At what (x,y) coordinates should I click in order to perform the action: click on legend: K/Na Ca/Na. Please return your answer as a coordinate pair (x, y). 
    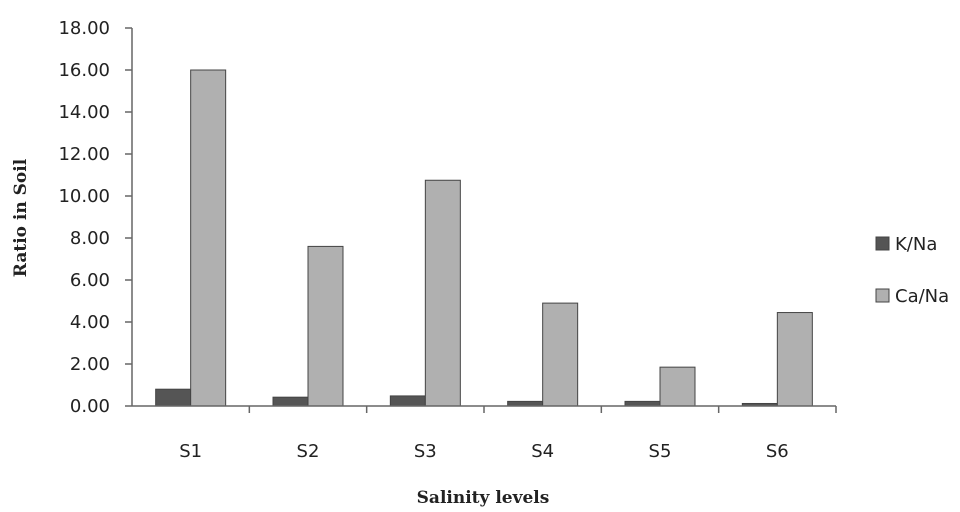
    Looking at the image, I should click on (912, 270).